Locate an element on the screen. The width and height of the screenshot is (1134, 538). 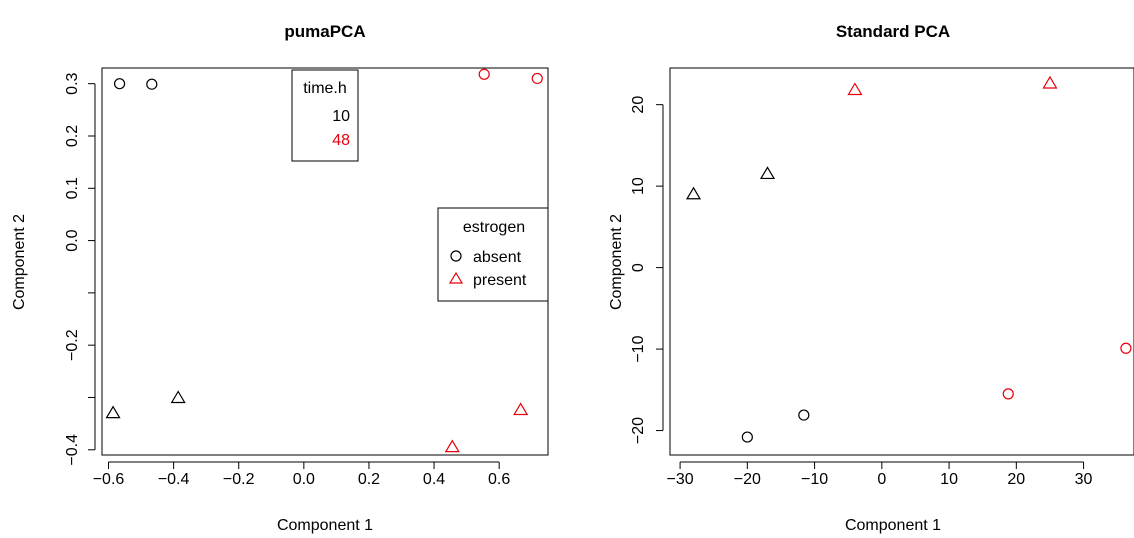
y-axis: −0.4 −0.2 0.0 0.1 0.2 0.3 is located at coordinates (80, 269).